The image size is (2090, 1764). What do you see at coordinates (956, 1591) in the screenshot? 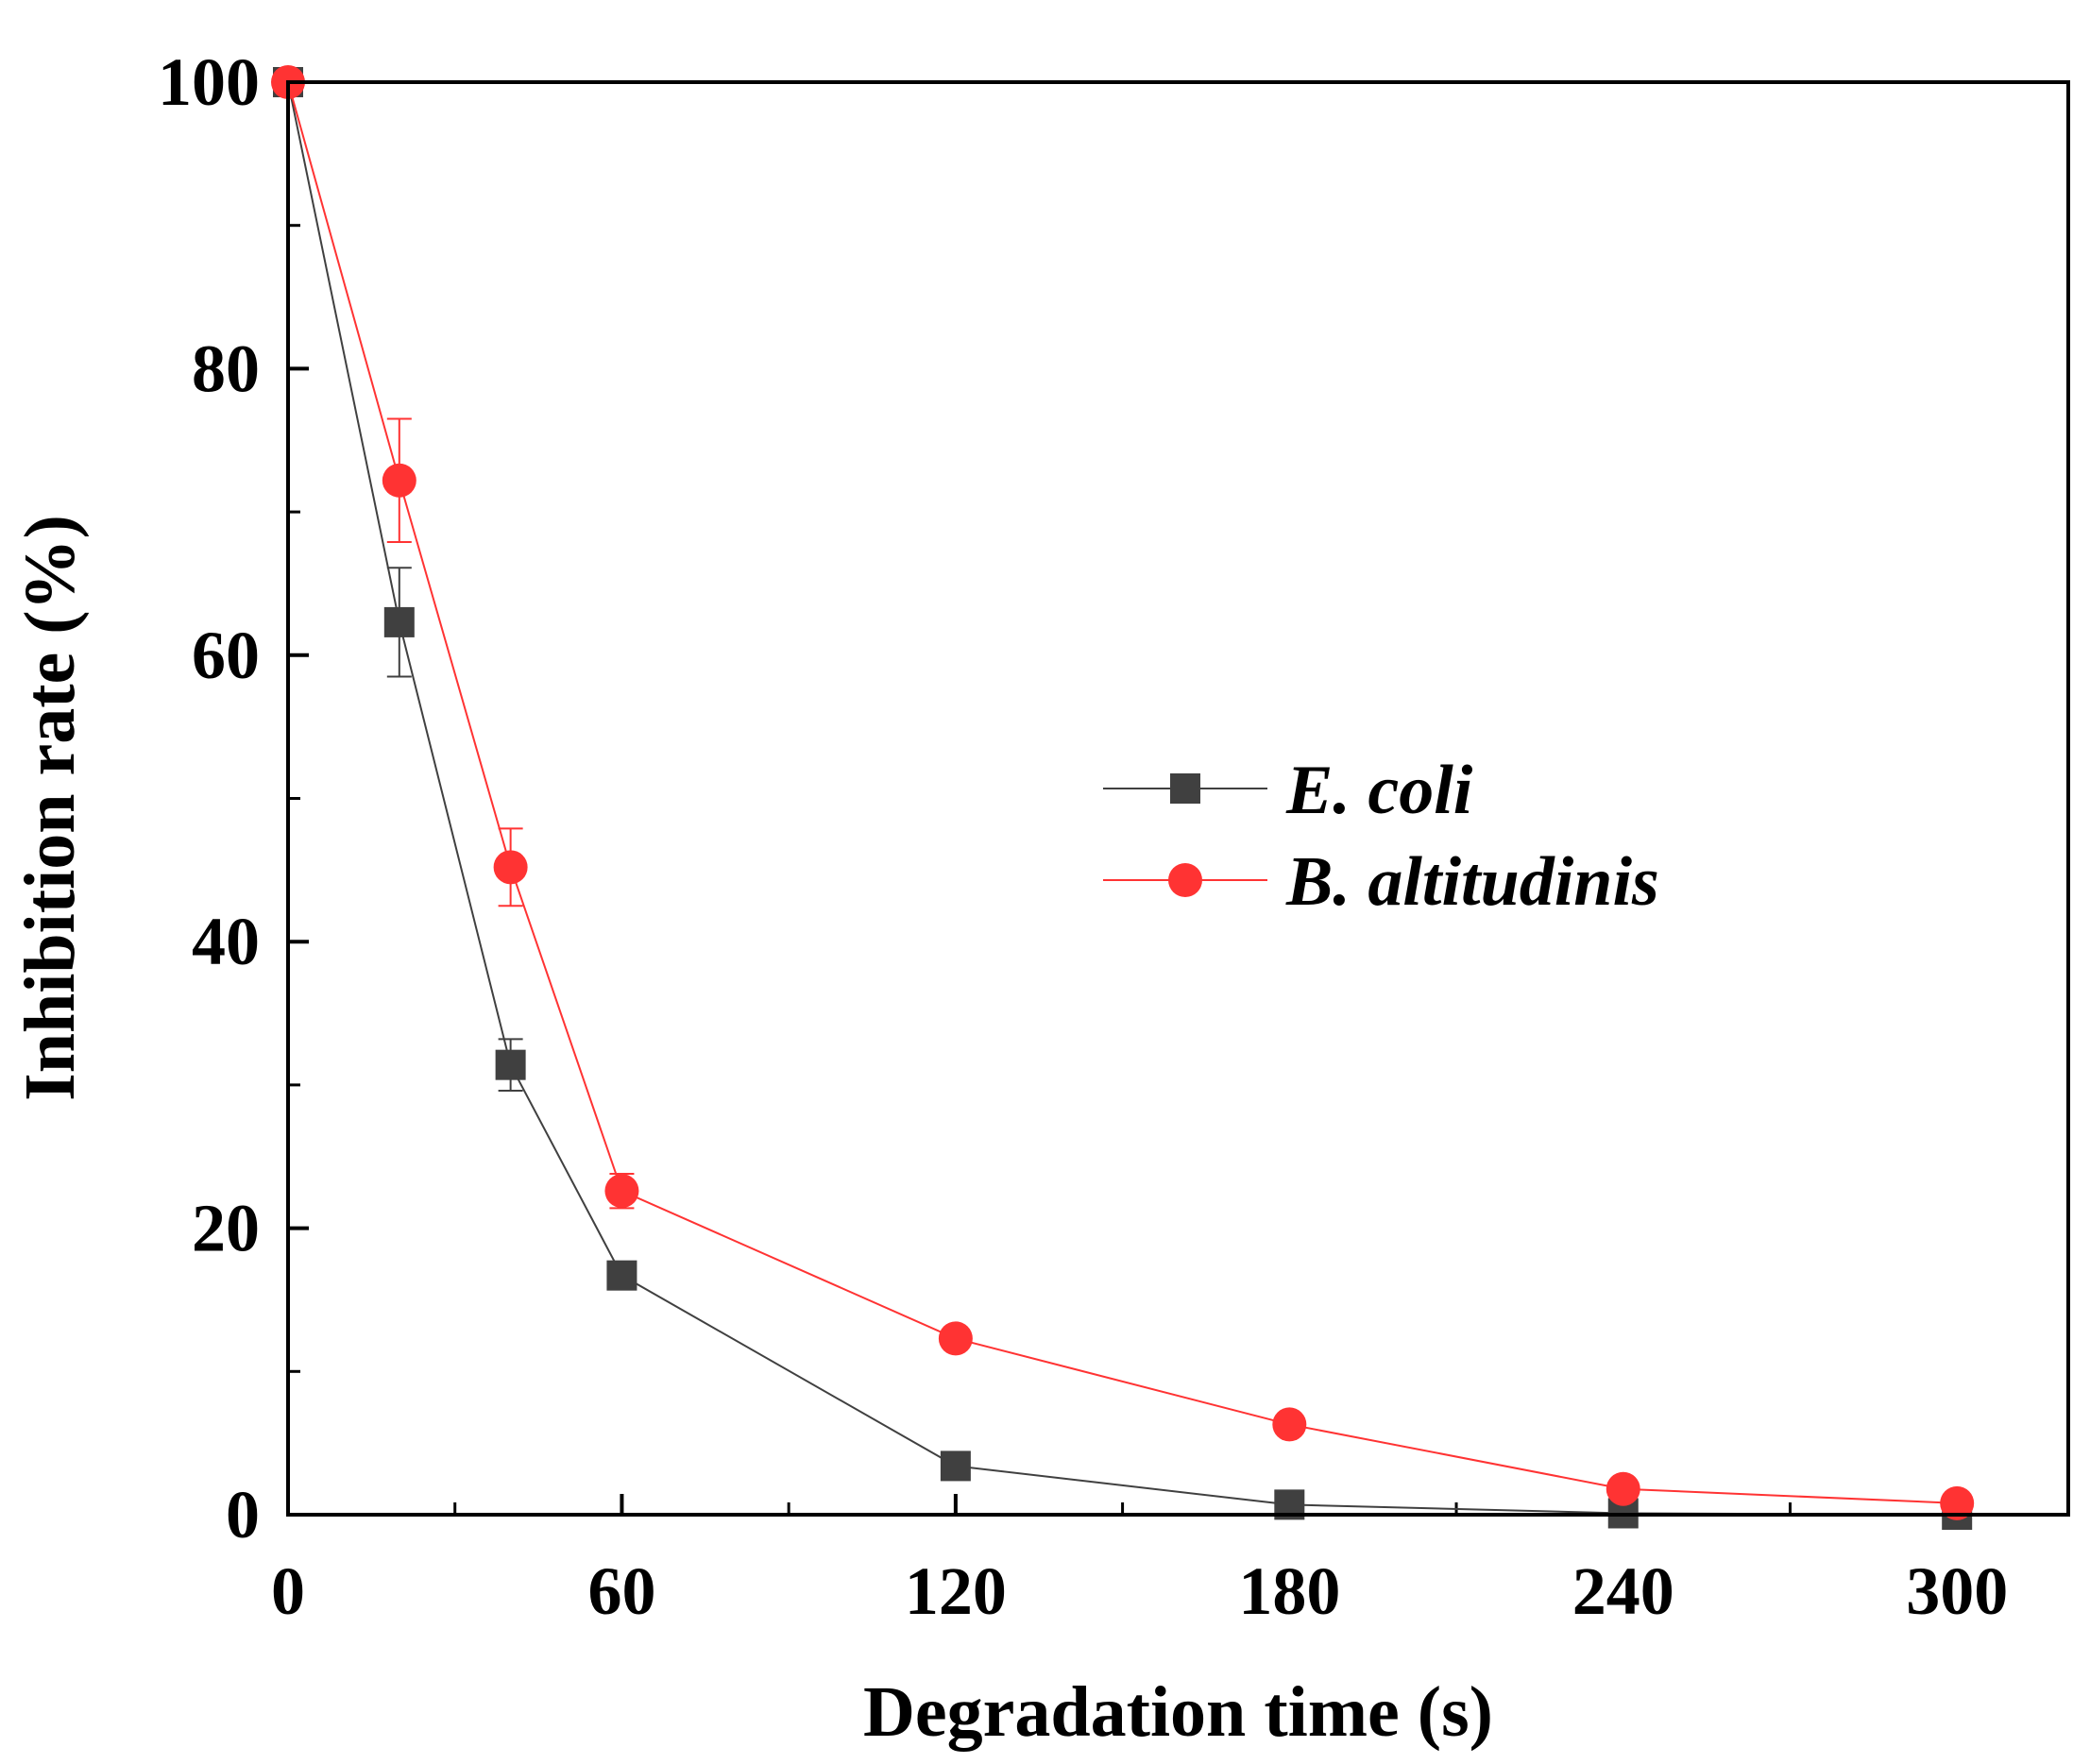
I see `x-tick-label: 120` at bounding box center [956, 1591].